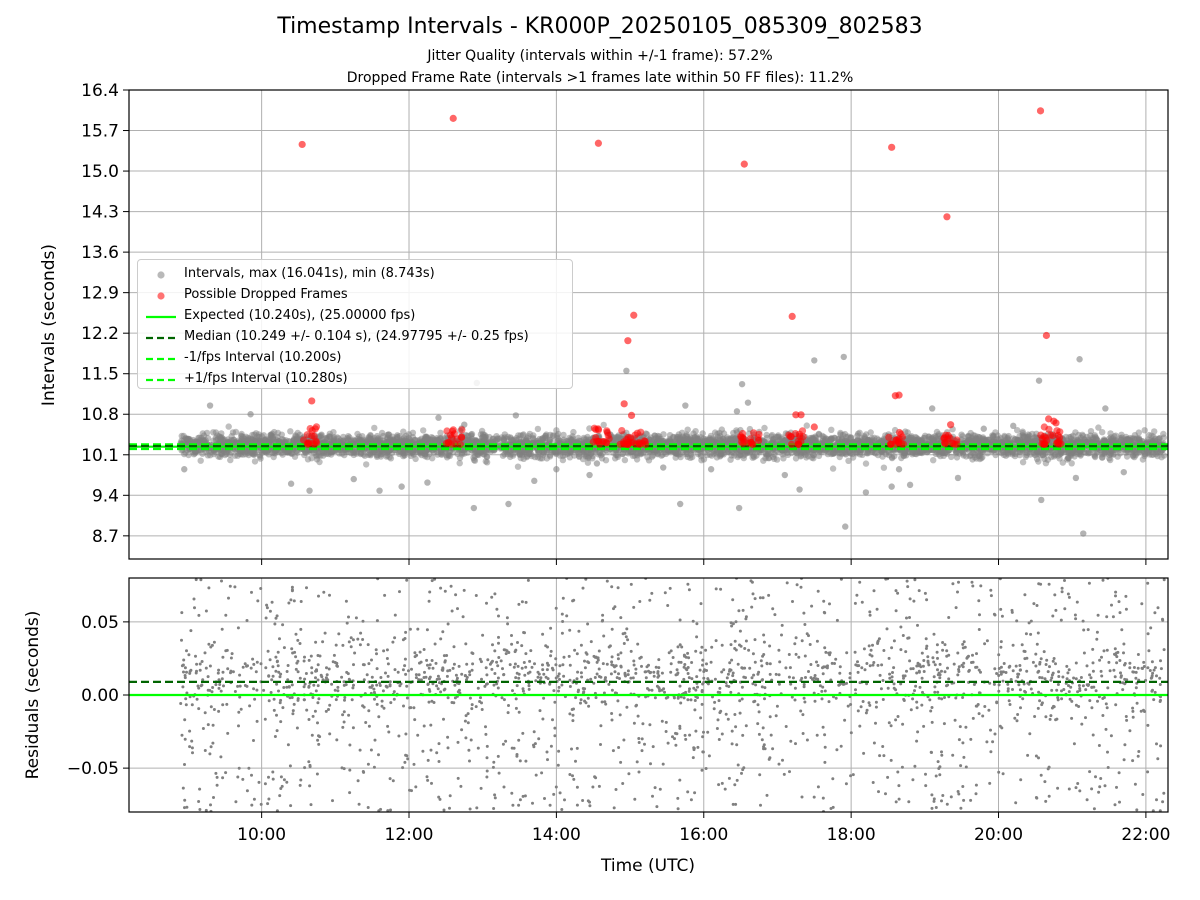 The image size is (1200, 900). I want to click on y-tick-label: 14.3, so click(100, 213).